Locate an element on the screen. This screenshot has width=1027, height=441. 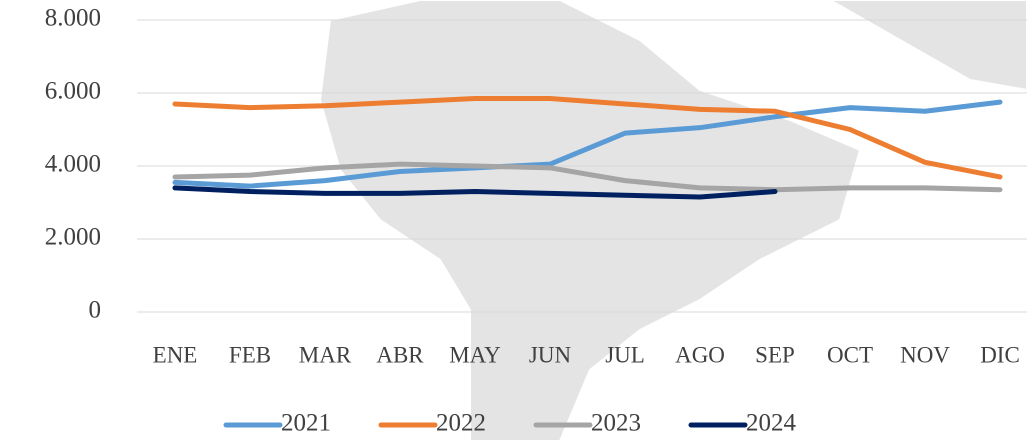
x-tick-label: MAY is located at coordinates (475, 354).